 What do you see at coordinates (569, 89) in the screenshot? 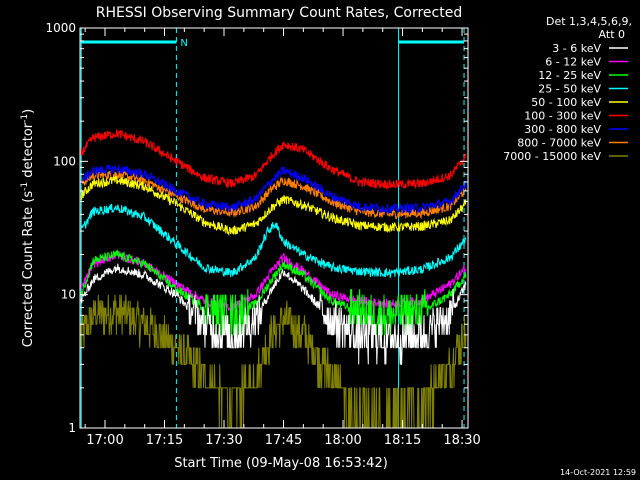
I see `legend-entry-label: 25 - 50 keV` at bounding box center [569, 89].